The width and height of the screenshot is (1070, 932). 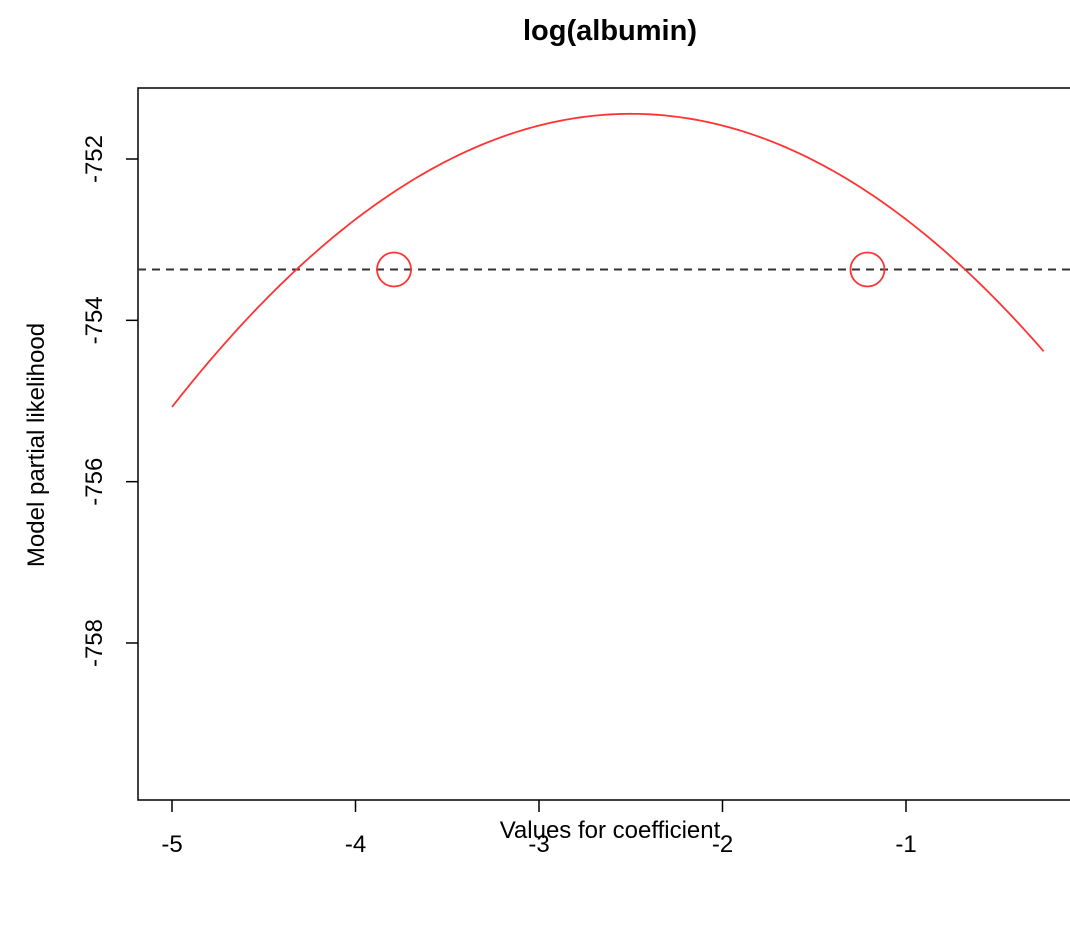 I want to click on x-tick-label: -3, so click(x=538, y=844).